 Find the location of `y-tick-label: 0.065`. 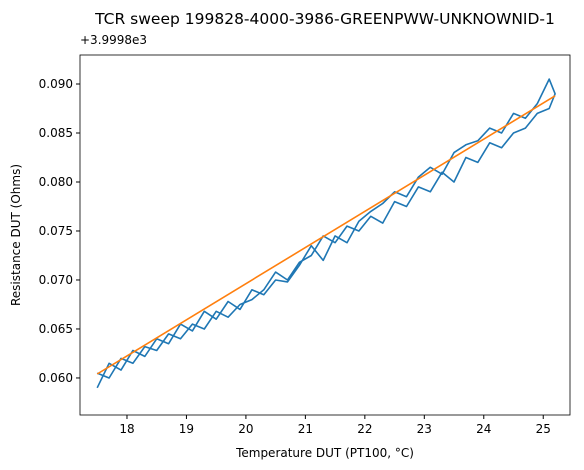

y-tick-label: 0.065 is located at coordinates (56, 329).